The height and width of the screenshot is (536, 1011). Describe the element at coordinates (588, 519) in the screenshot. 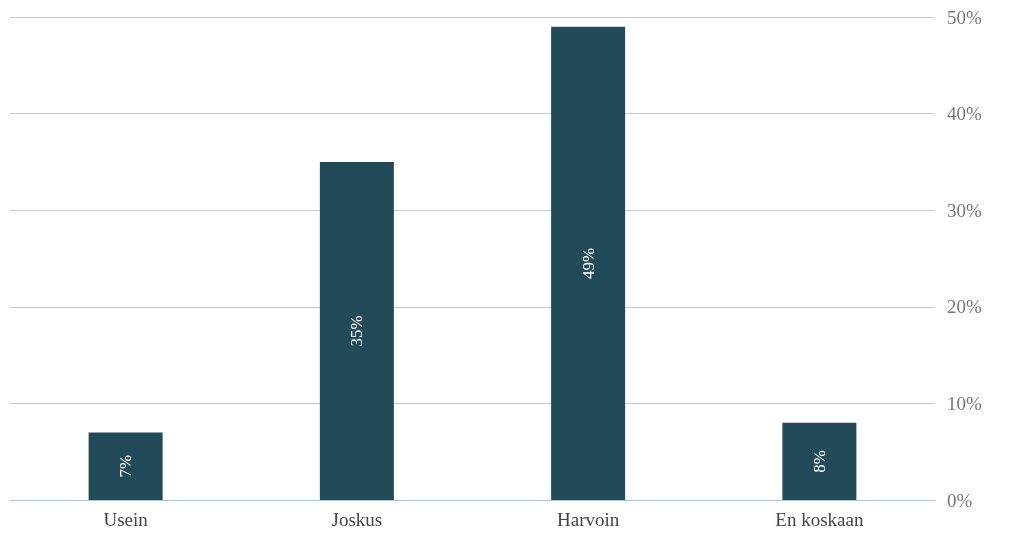

I see `x-tick-label: Harvoin` at that location.